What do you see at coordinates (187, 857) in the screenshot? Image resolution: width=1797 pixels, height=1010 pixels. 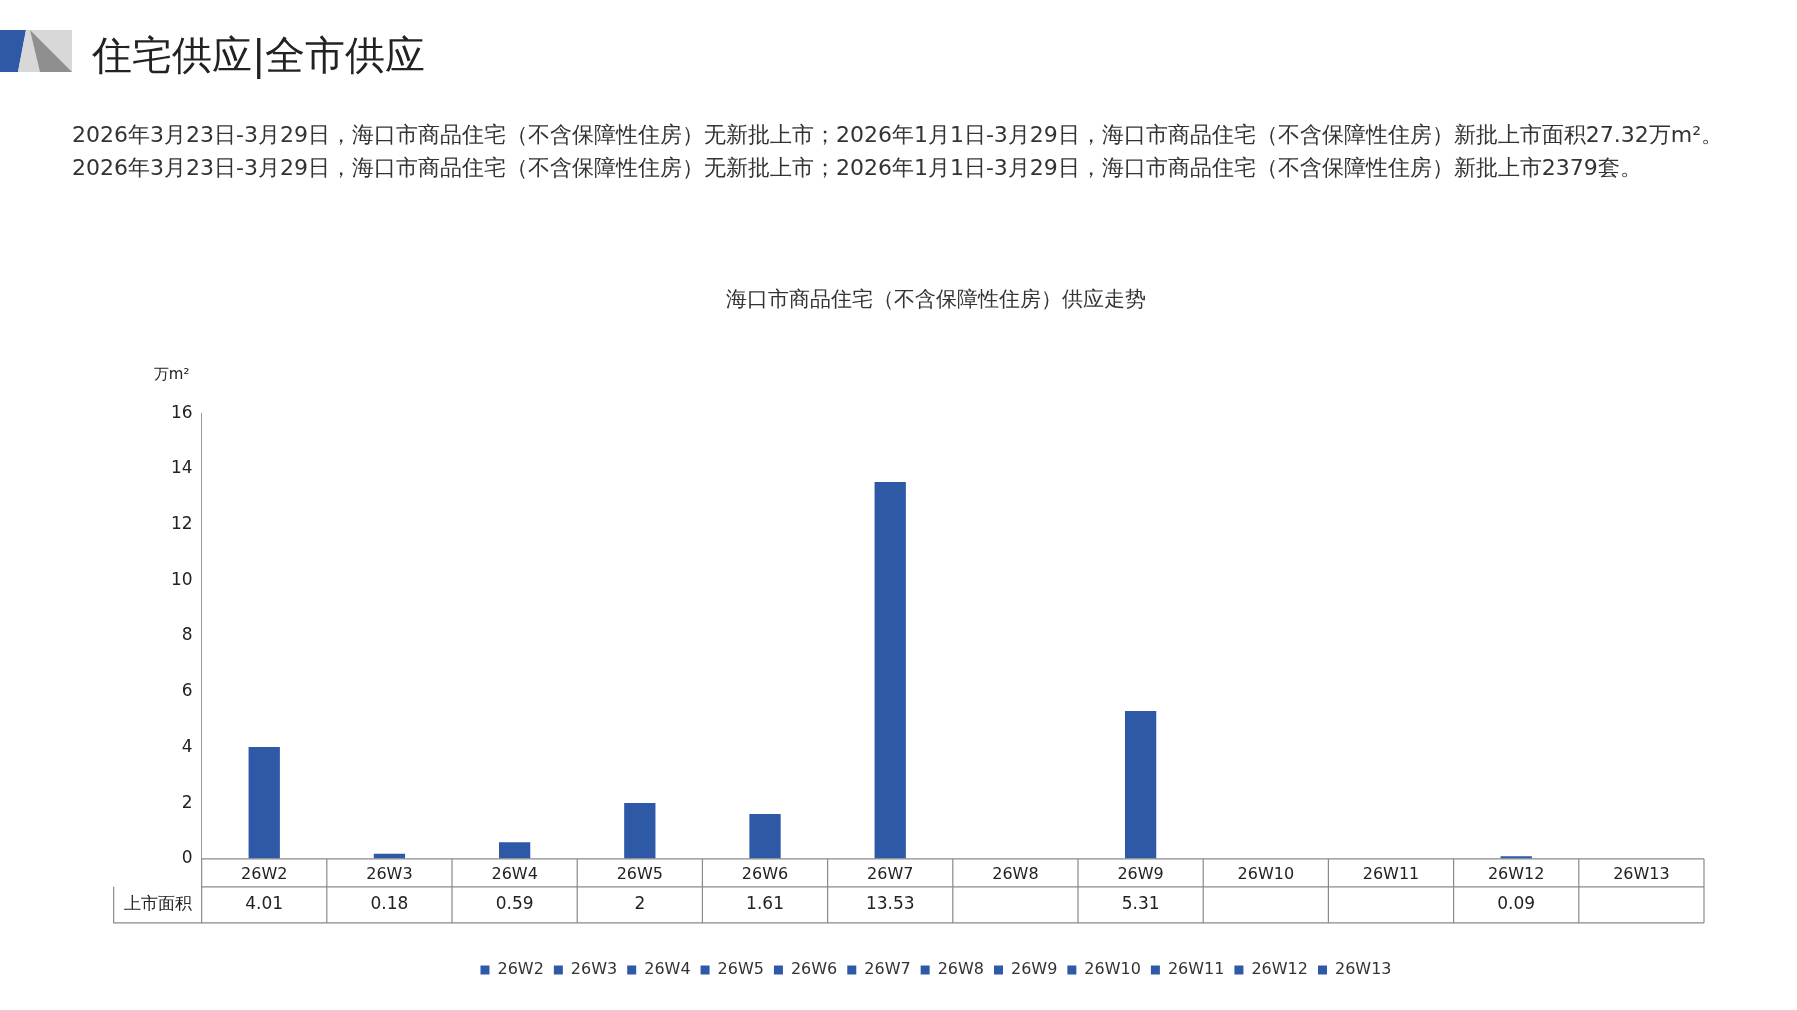 I see `y-tick-label: 0` at bounding box center [187, 857].